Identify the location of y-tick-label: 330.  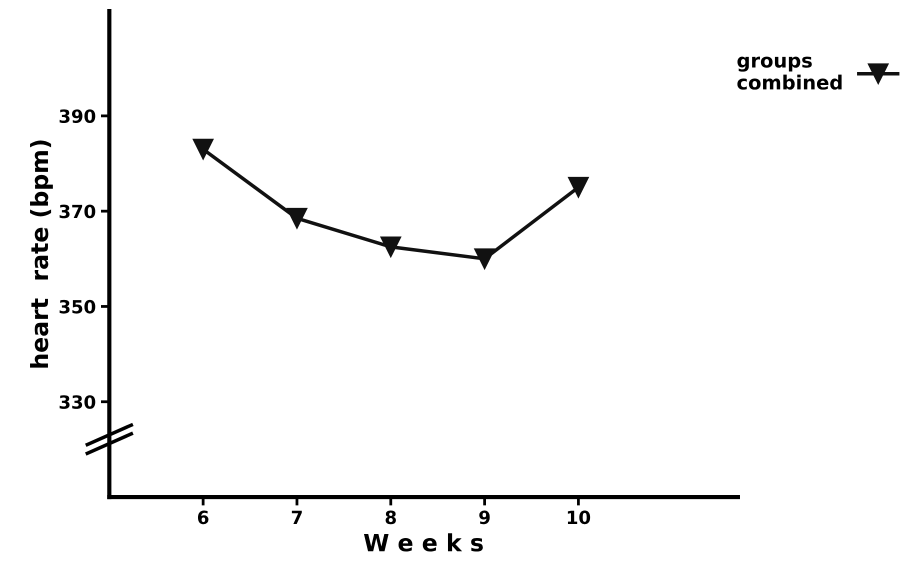
(78, 402).